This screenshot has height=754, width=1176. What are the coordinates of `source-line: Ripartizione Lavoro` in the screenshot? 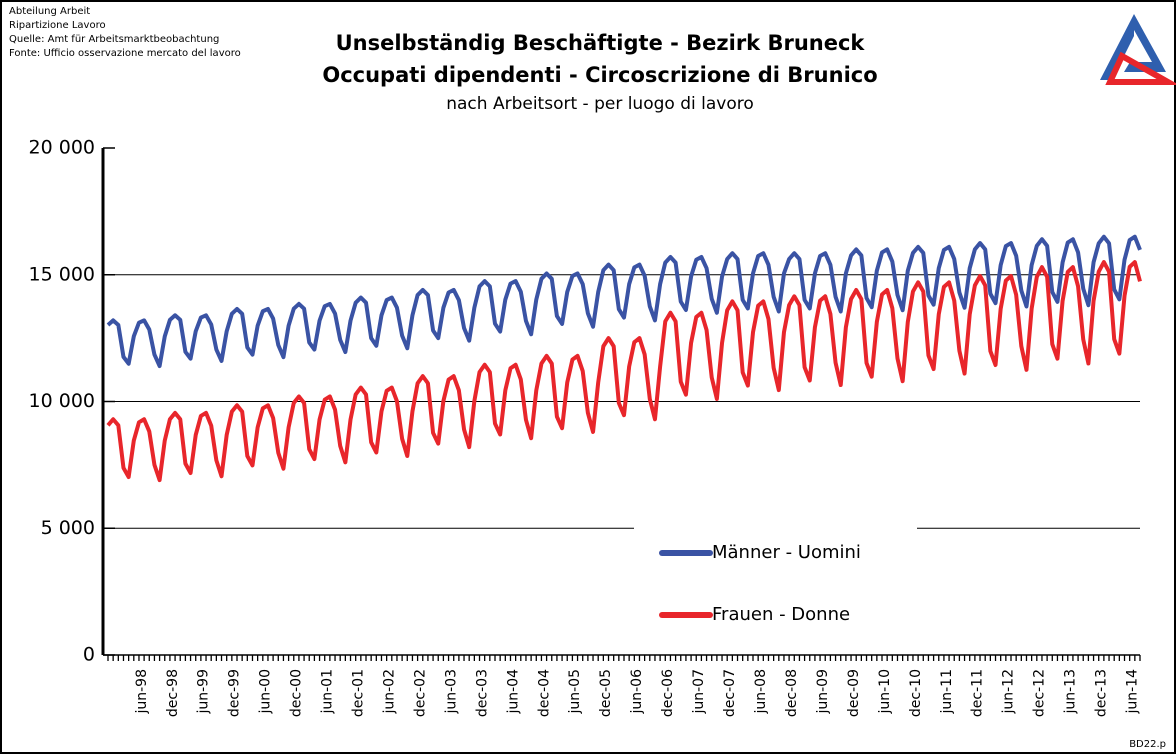 It's located at (57, 25).